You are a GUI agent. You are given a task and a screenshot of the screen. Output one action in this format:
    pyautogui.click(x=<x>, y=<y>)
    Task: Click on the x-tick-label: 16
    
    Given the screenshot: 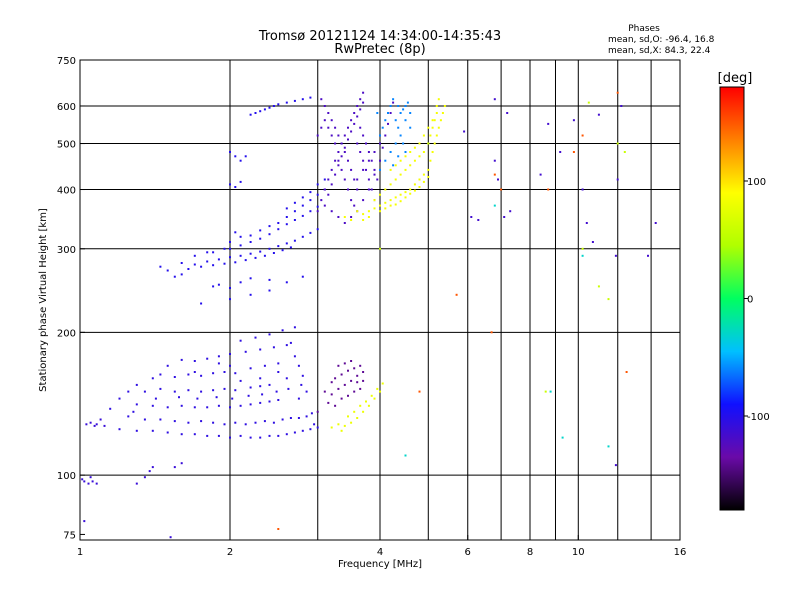 What is the action you would take?
    pyautogui.click(x=680, y=552)
    